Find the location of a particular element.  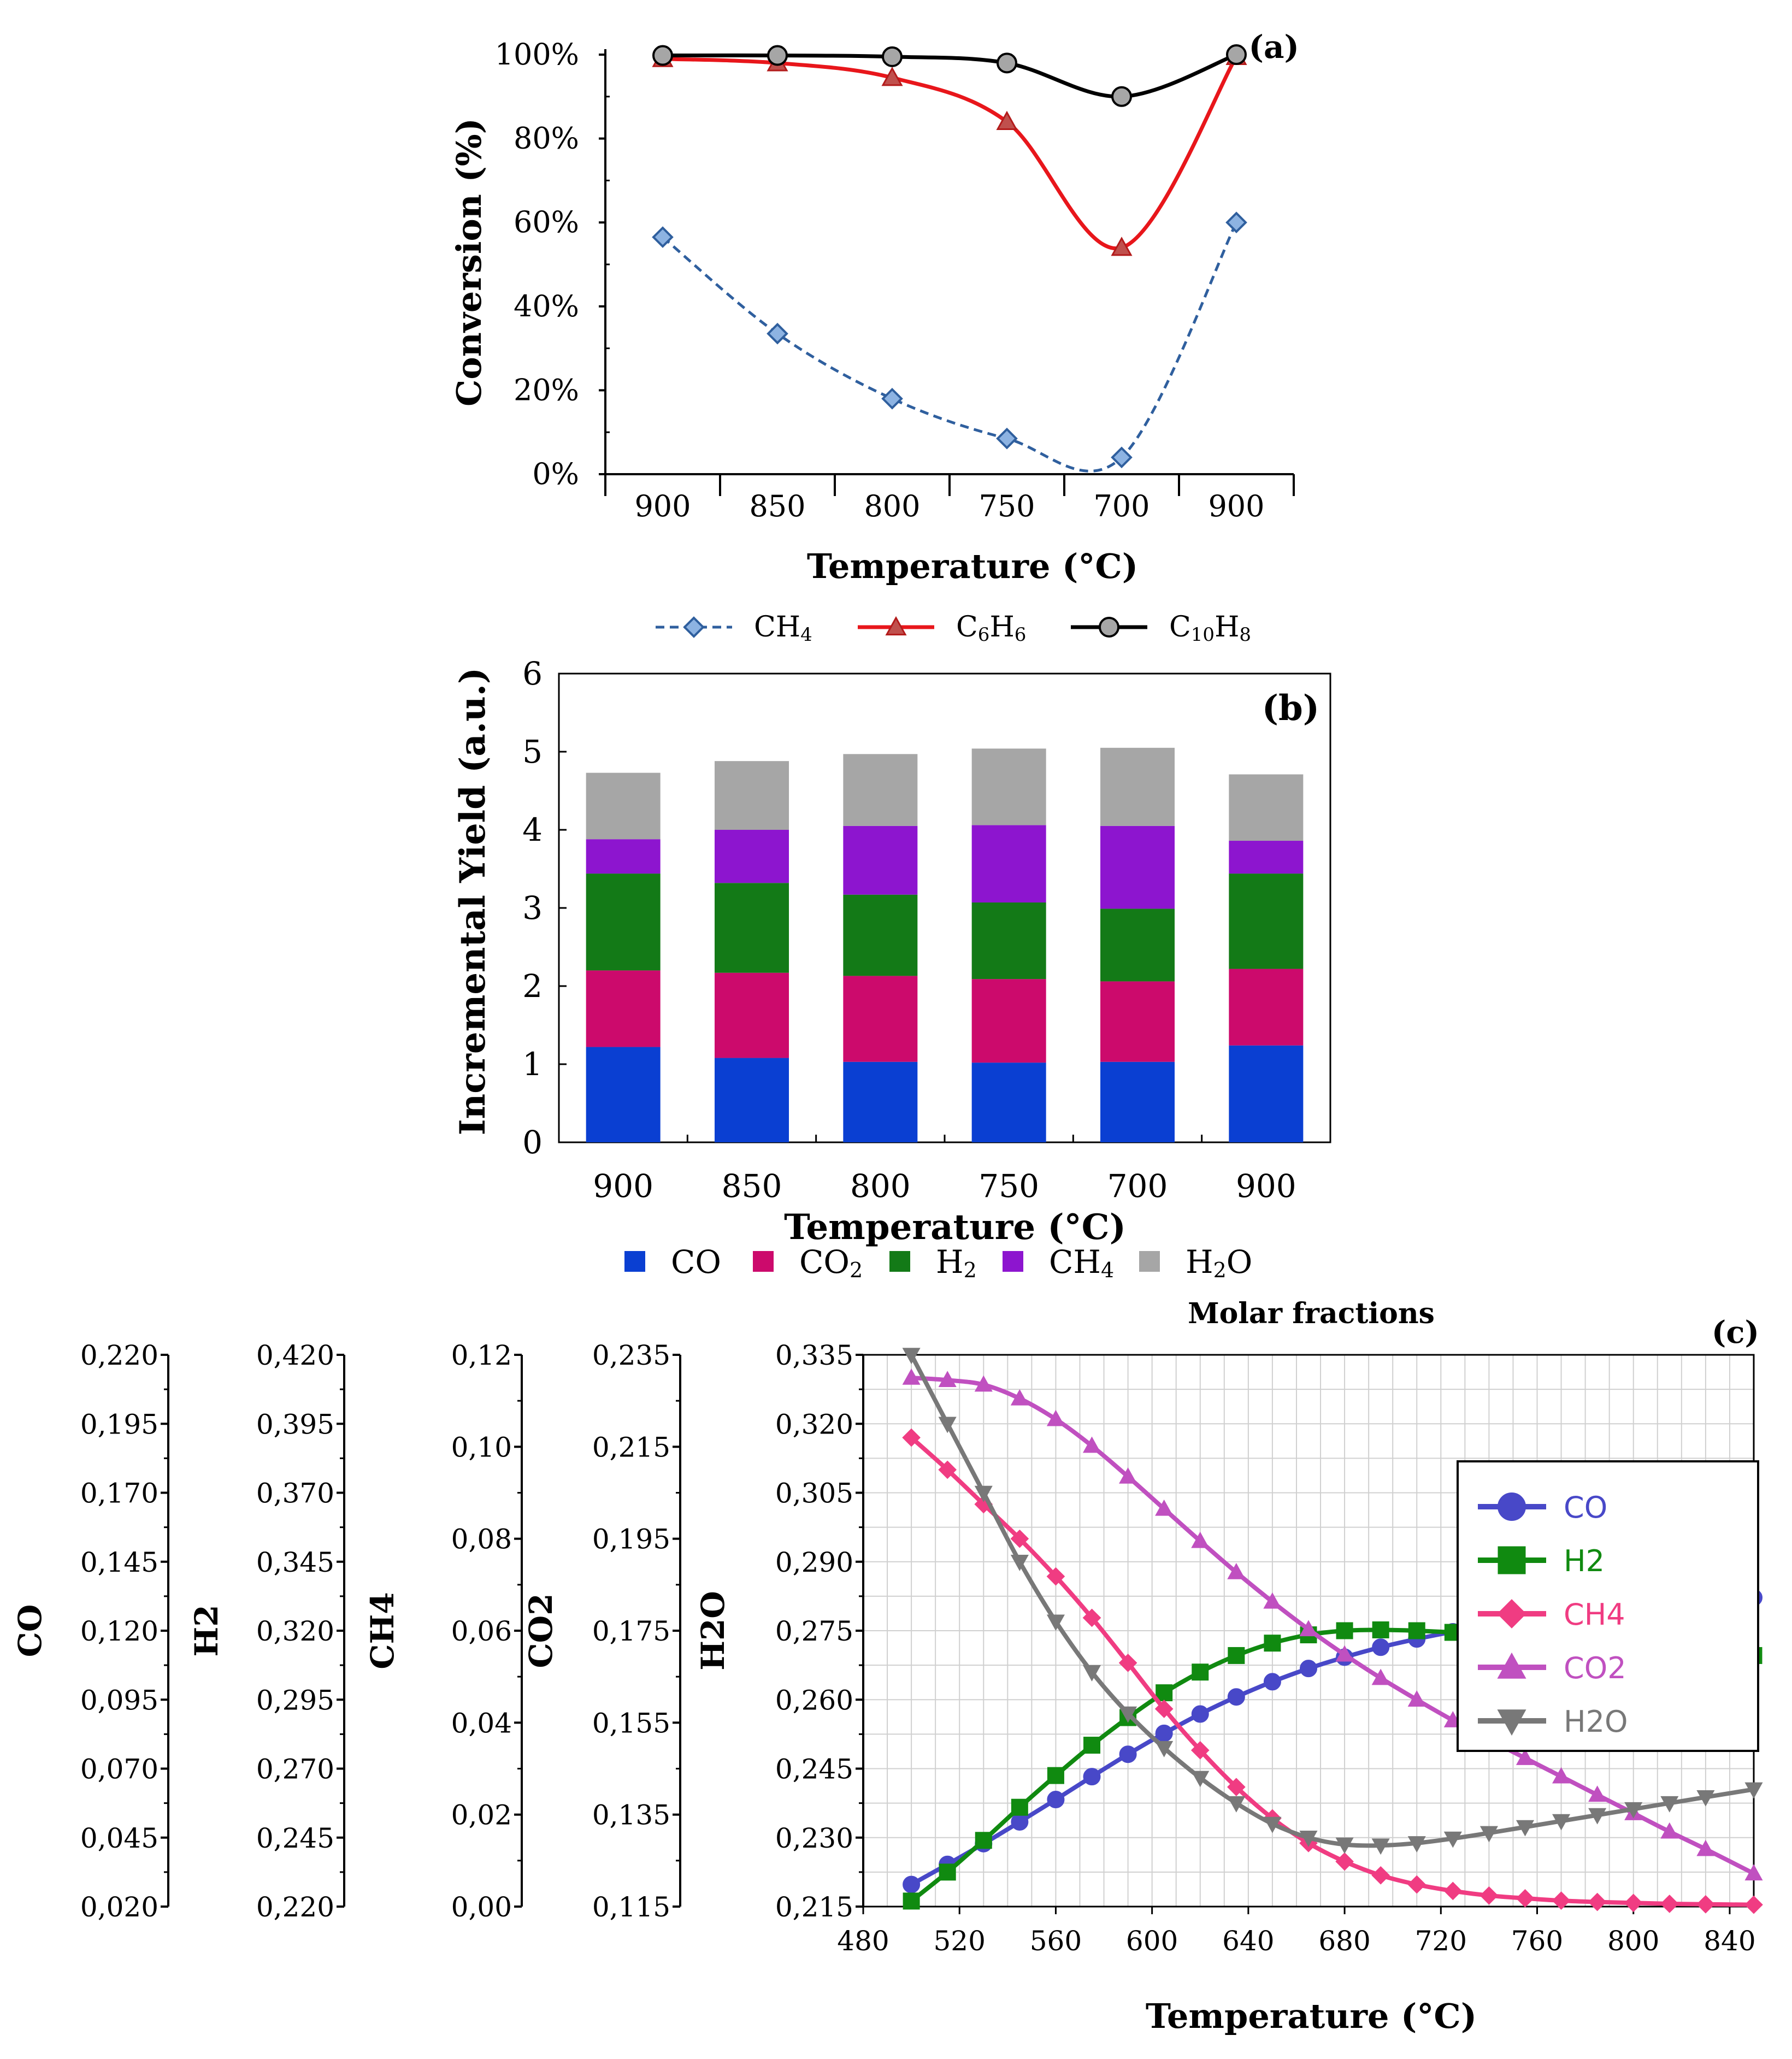

panel-c-y-tick-label-h2: 0,420 is located at coordinates (295, 1355).